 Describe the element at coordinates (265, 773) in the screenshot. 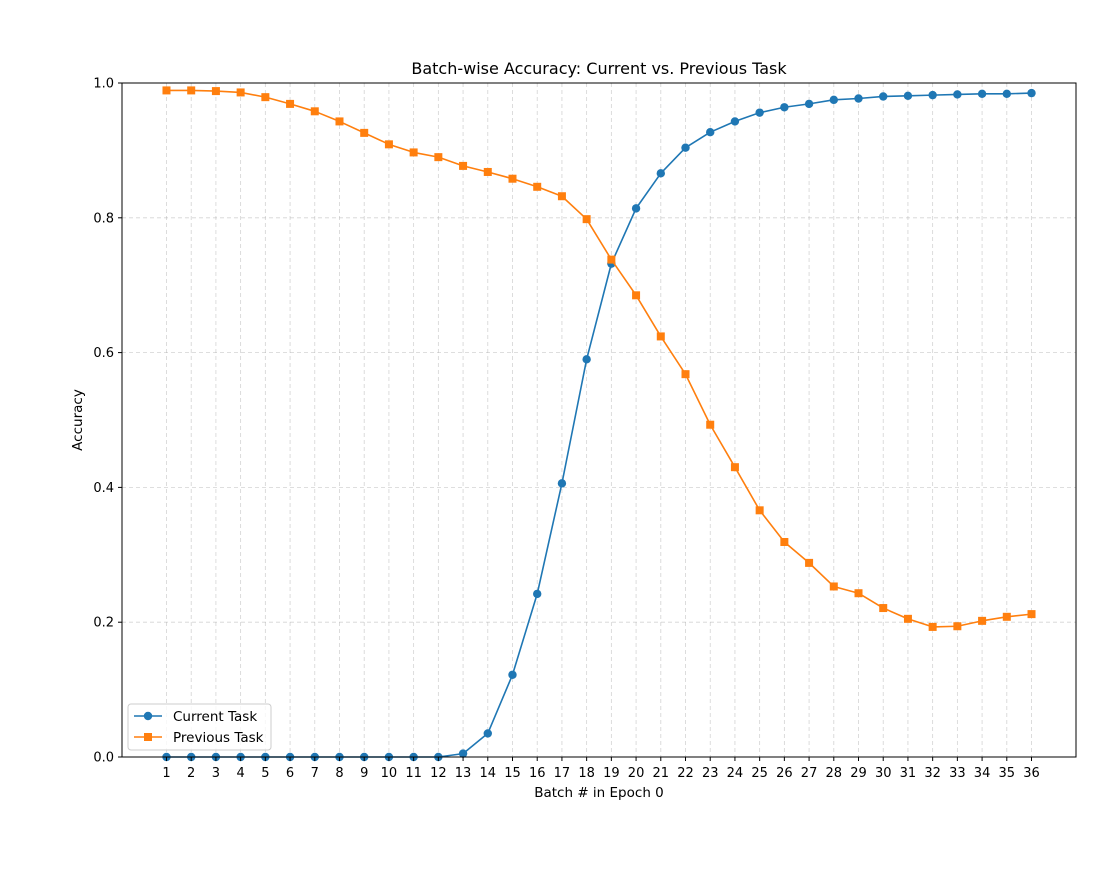

I see `x-tick-label: 5` at that location.